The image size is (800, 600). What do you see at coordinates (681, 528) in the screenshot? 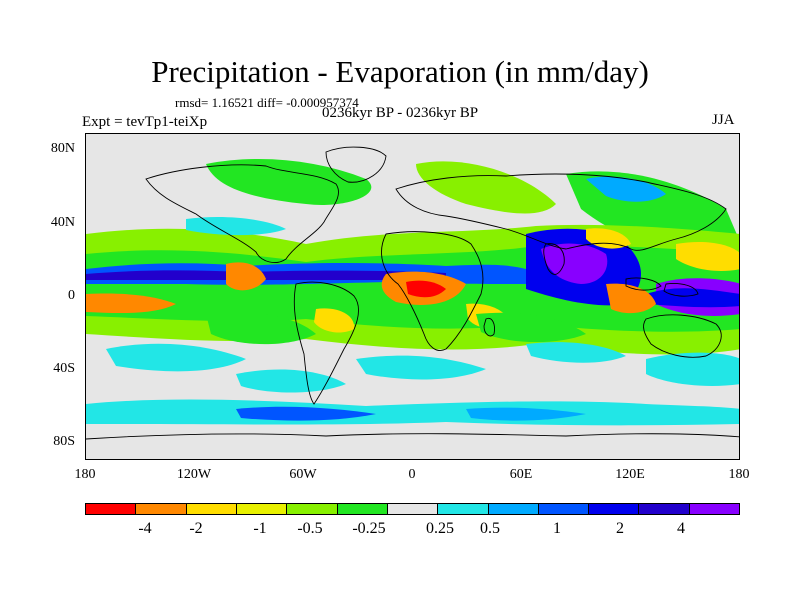
I see `colorbar-label: 4` at bounding box center [681, 528].